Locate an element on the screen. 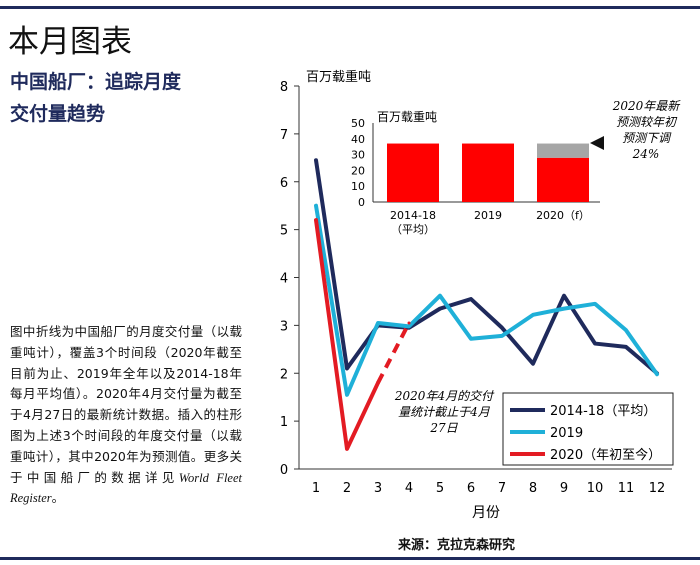  x-tick-label: 1 is located at coordinates (316, 488).